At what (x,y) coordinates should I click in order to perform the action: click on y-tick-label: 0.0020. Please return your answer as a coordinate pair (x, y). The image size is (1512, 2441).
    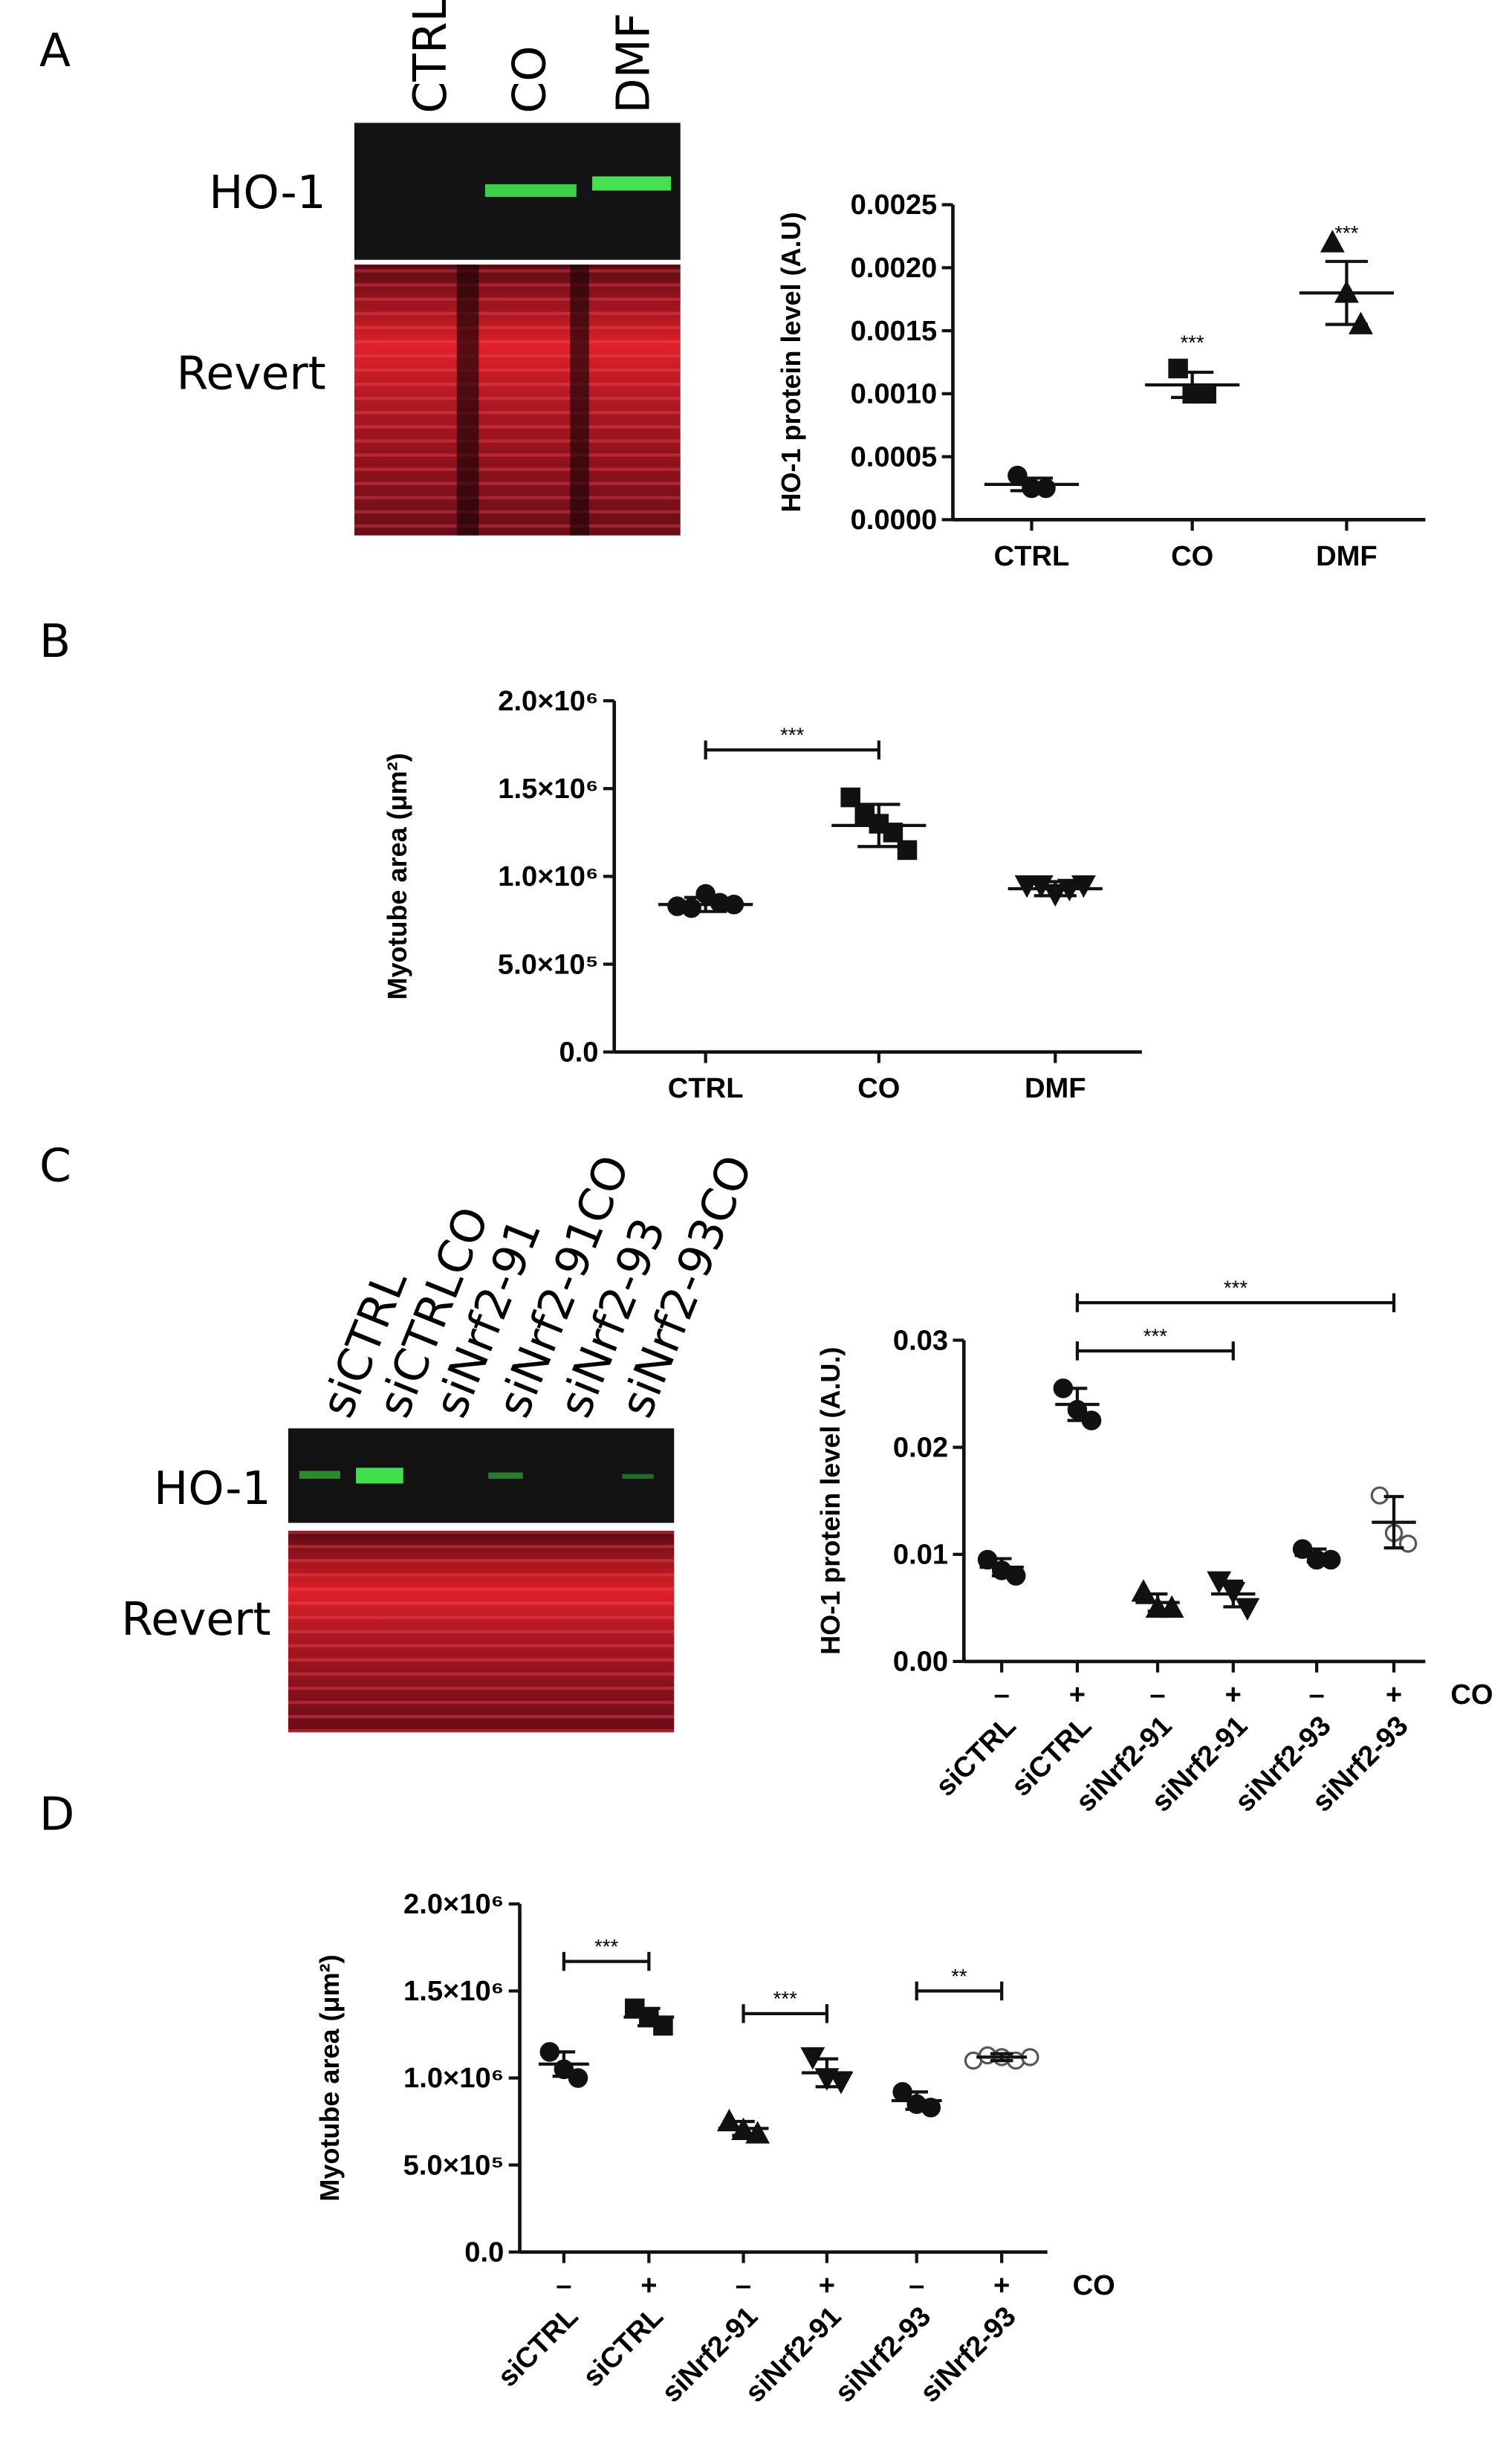
    Looking at the image, I should click on (894, 268).